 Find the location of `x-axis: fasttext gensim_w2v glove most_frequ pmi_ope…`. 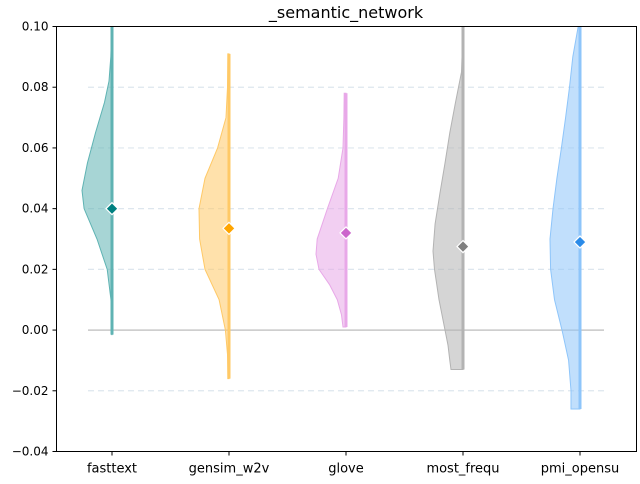

x-axis: fasttext gensim_w2v glove most_frequ pmi_ope… is located at coordinates (353, 464).